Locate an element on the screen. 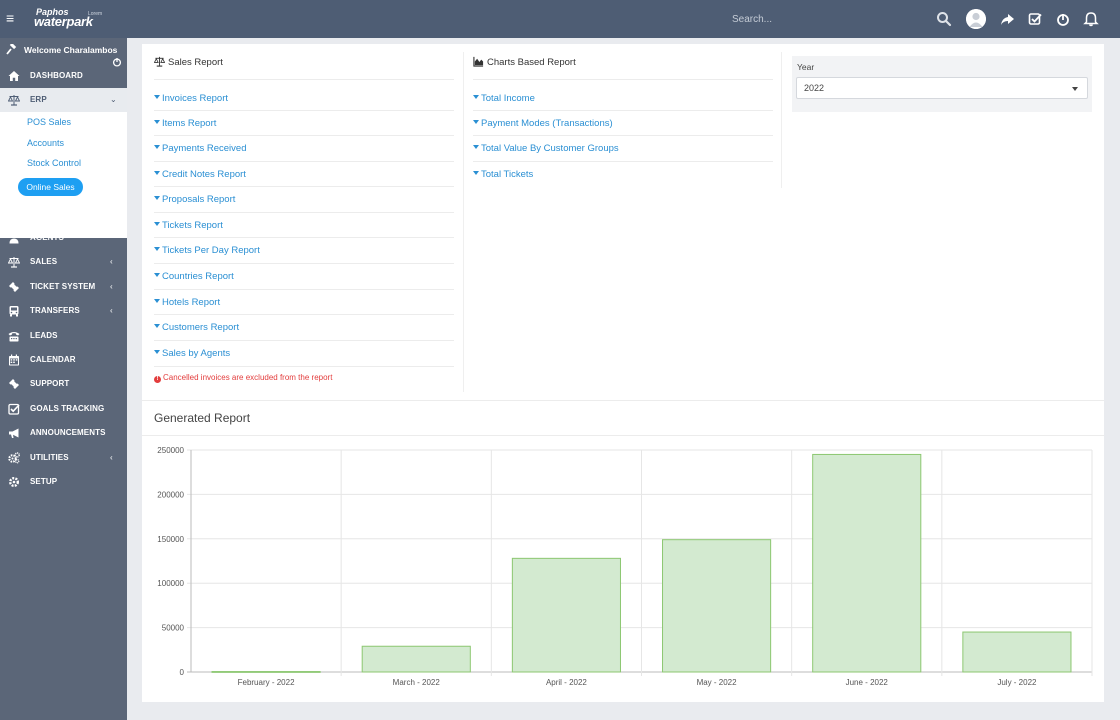 The image size is (1120, 720). bell-icon is located at coordinates (1091, 19).